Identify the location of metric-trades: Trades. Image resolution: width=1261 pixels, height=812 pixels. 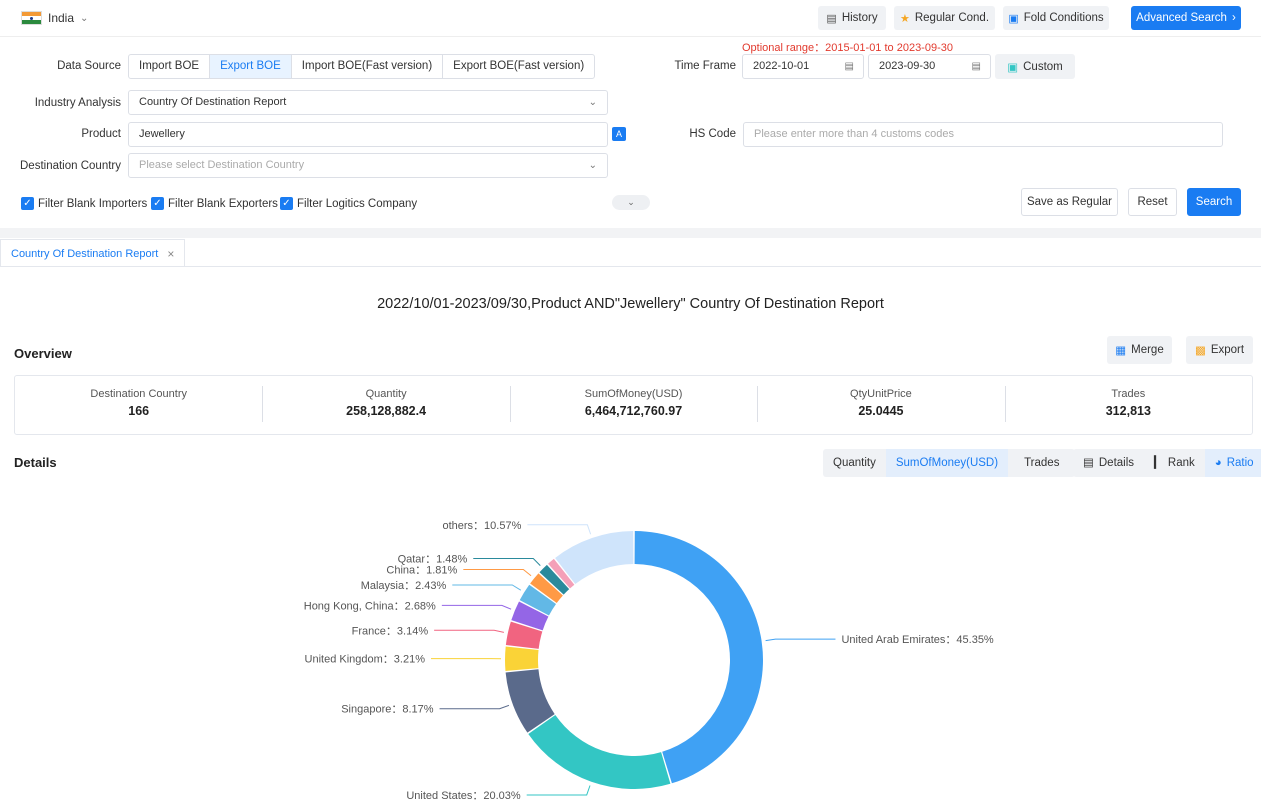
(1042, 463).